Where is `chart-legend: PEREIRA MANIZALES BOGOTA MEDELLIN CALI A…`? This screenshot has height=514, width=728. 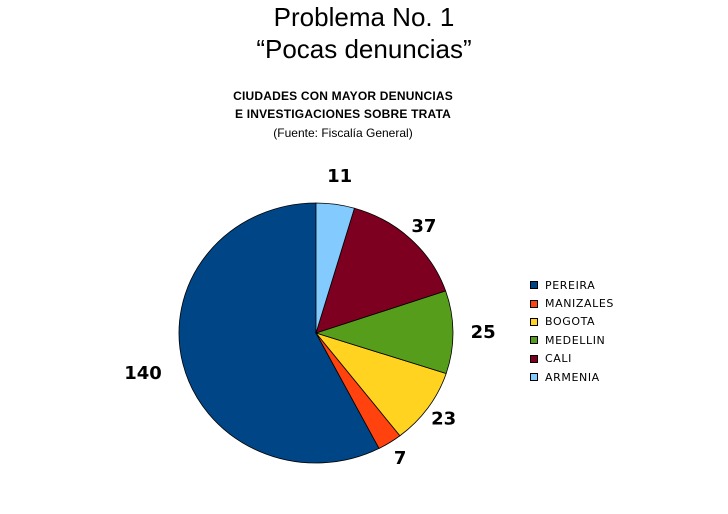 chart-legend: PEREIRA MANIZALES BOGOTA MEDELLIN CALI A… is located at coordinates (590, 331).